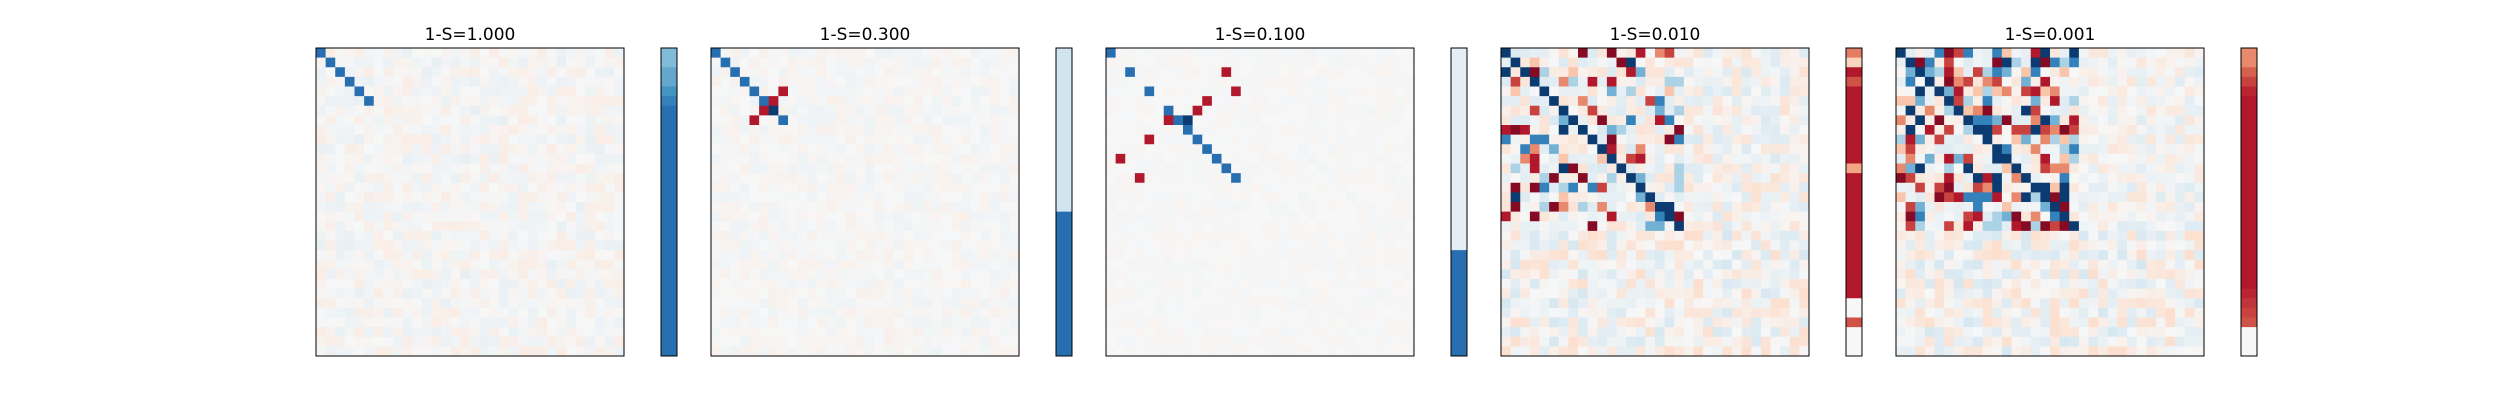 The height and width of the screenshot is (400, 2500). I want to click on heatmap-panel: 1-S=0.300, so click(891, 191).